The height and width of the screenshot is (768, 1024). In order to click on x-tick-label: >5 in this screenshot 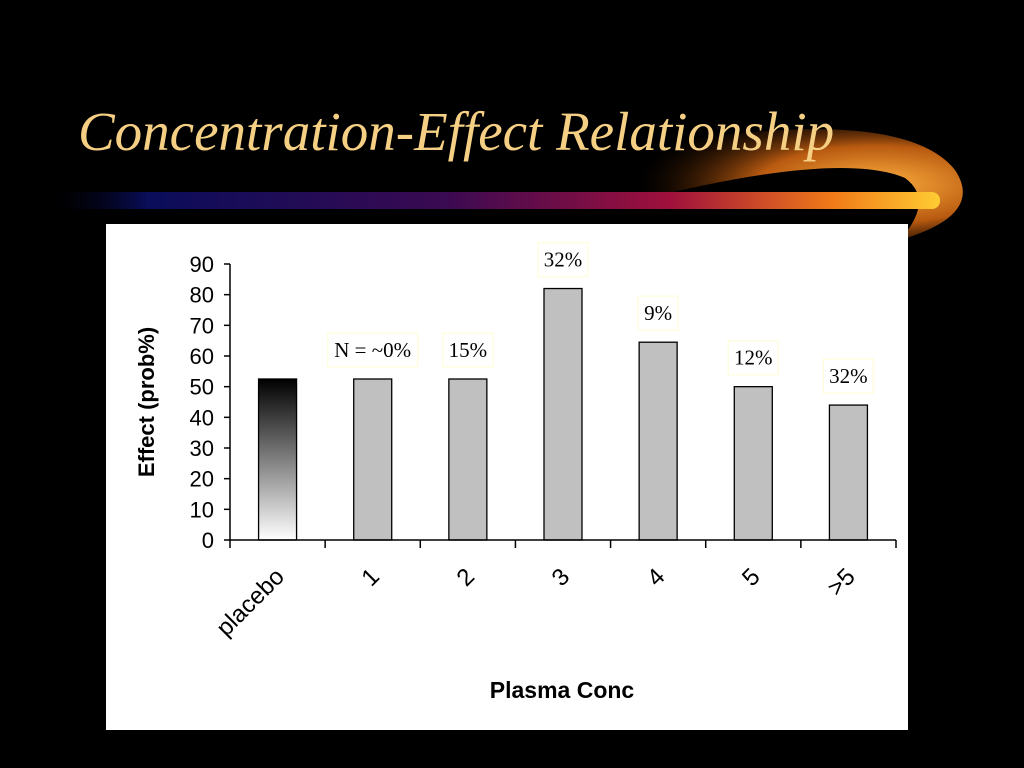, I will do `click(841, 582)`.